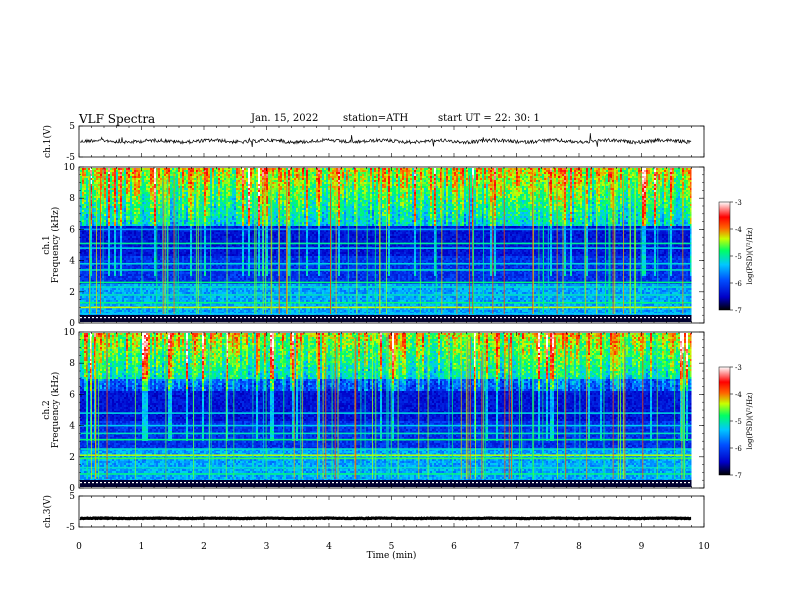 Image resolution: width=792 pixels, height=612 pixels. Describe the element at coordinates (47, 511) in the screenshot. I see `y-axis-label: ch.3(V)` at that location.